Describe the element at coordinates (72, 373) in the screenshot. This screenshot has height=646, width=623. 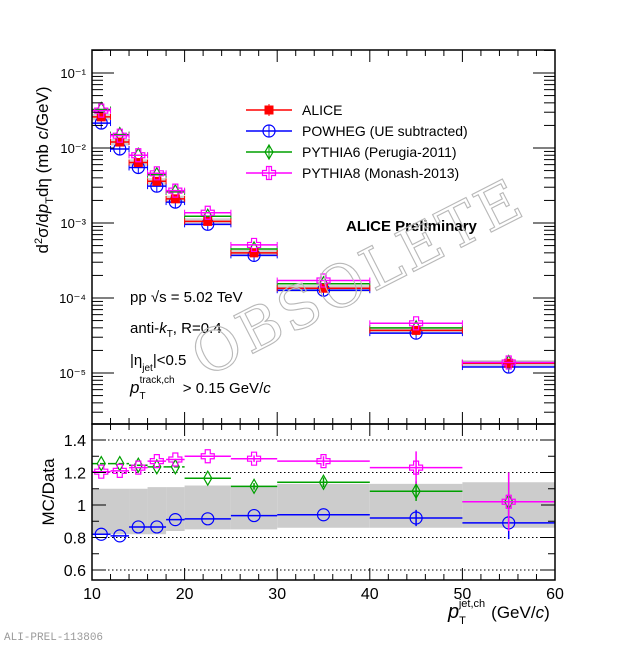
I see `y-tick-label: 10⁻⁵` at that location.